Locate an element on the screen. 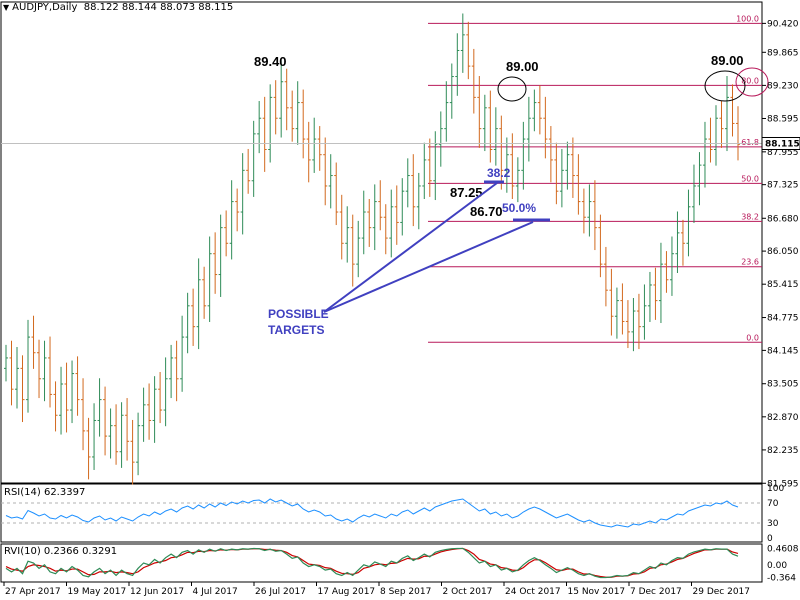  target2-fib-label: 50.0% is located at coordinates (519, 208).